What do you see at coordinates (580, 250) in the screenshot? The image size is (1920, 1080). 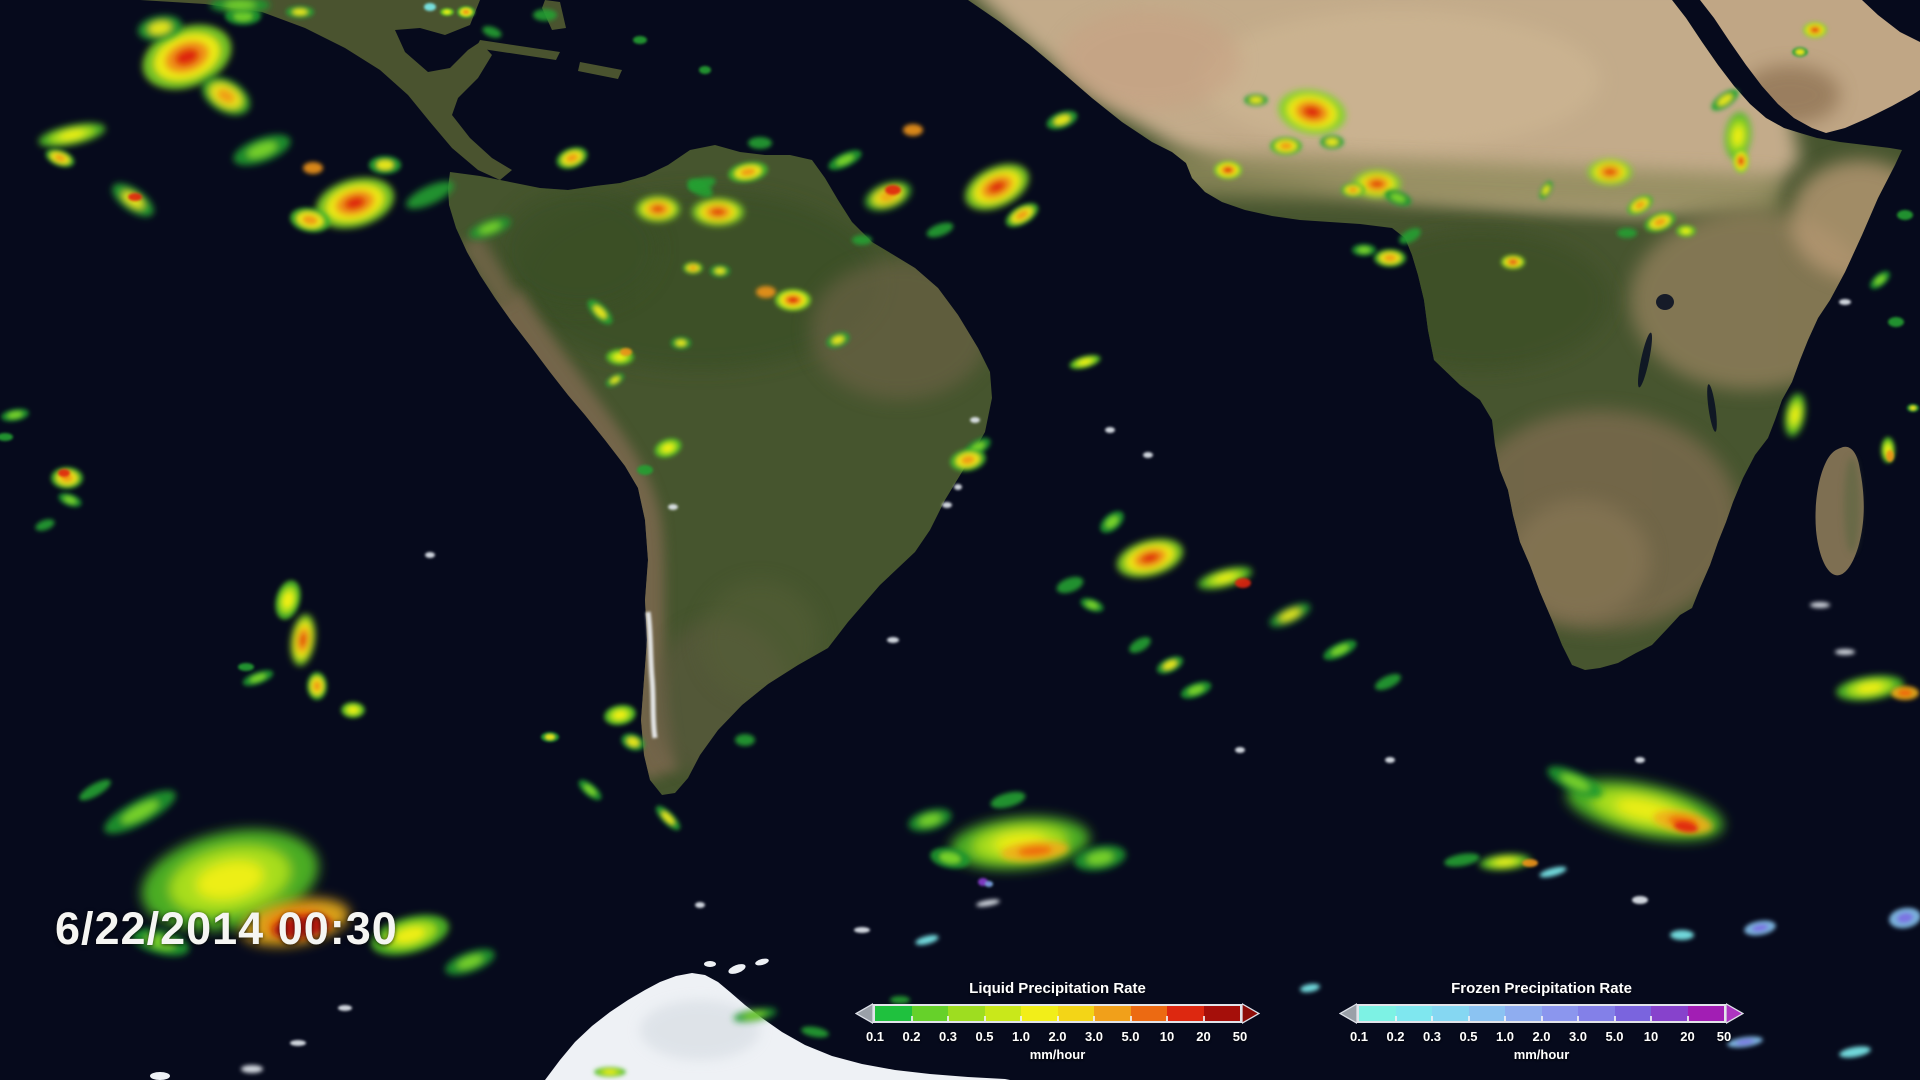 I see `amazon-west-shade` at bounding box center [580, 250].